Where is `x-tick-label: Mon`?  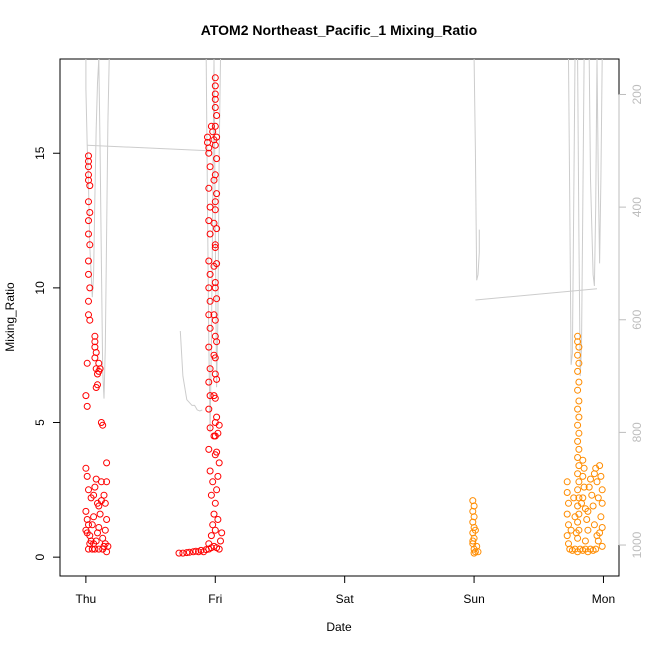 x-tick-label: Mon is located at coordinates (603, 599).